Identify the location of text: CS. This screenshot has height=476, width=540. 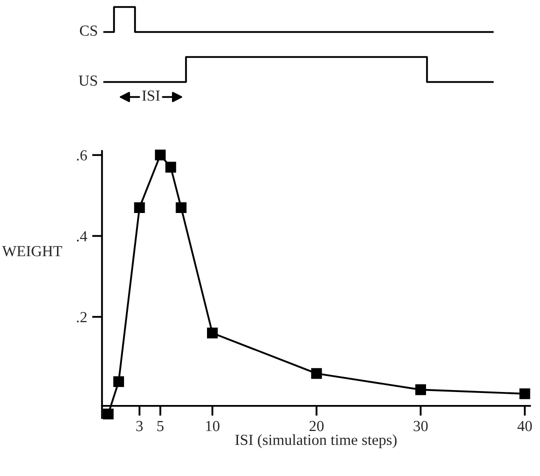
(89, 31).